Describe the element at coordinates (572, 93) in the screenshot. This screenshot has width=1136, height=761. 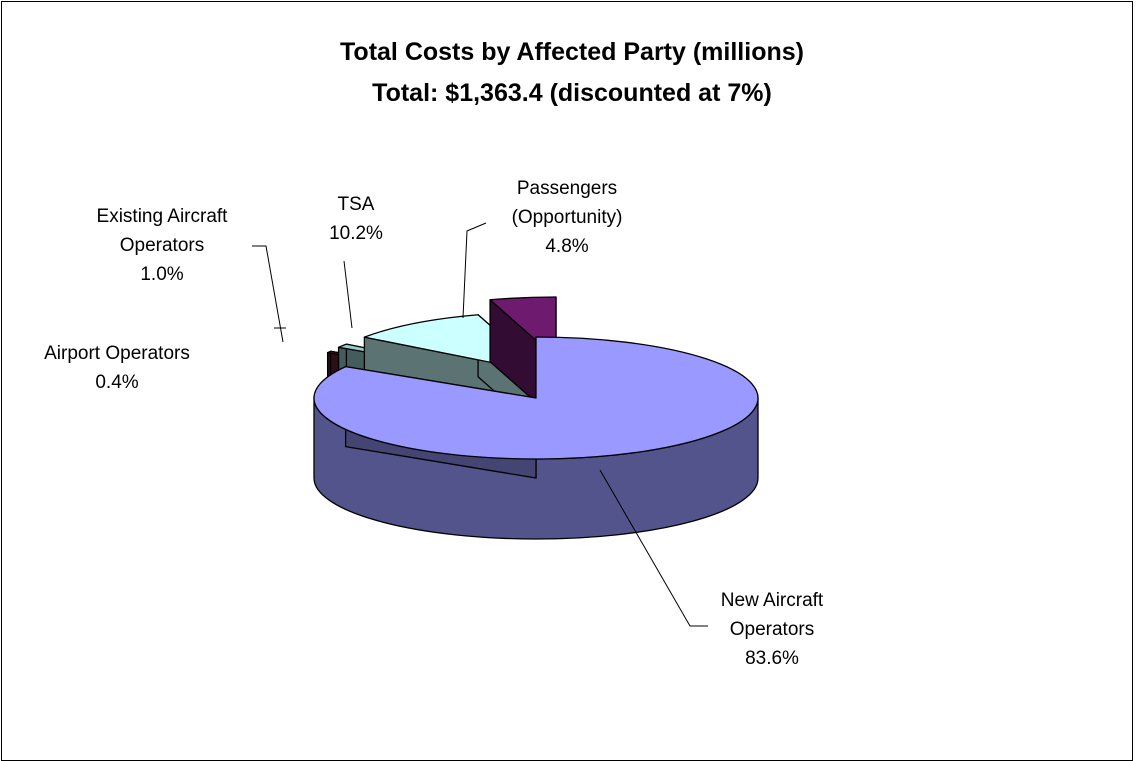
I see `chart-subtitle: Total: $1,363.4 (discounted at 7%)` at that location.